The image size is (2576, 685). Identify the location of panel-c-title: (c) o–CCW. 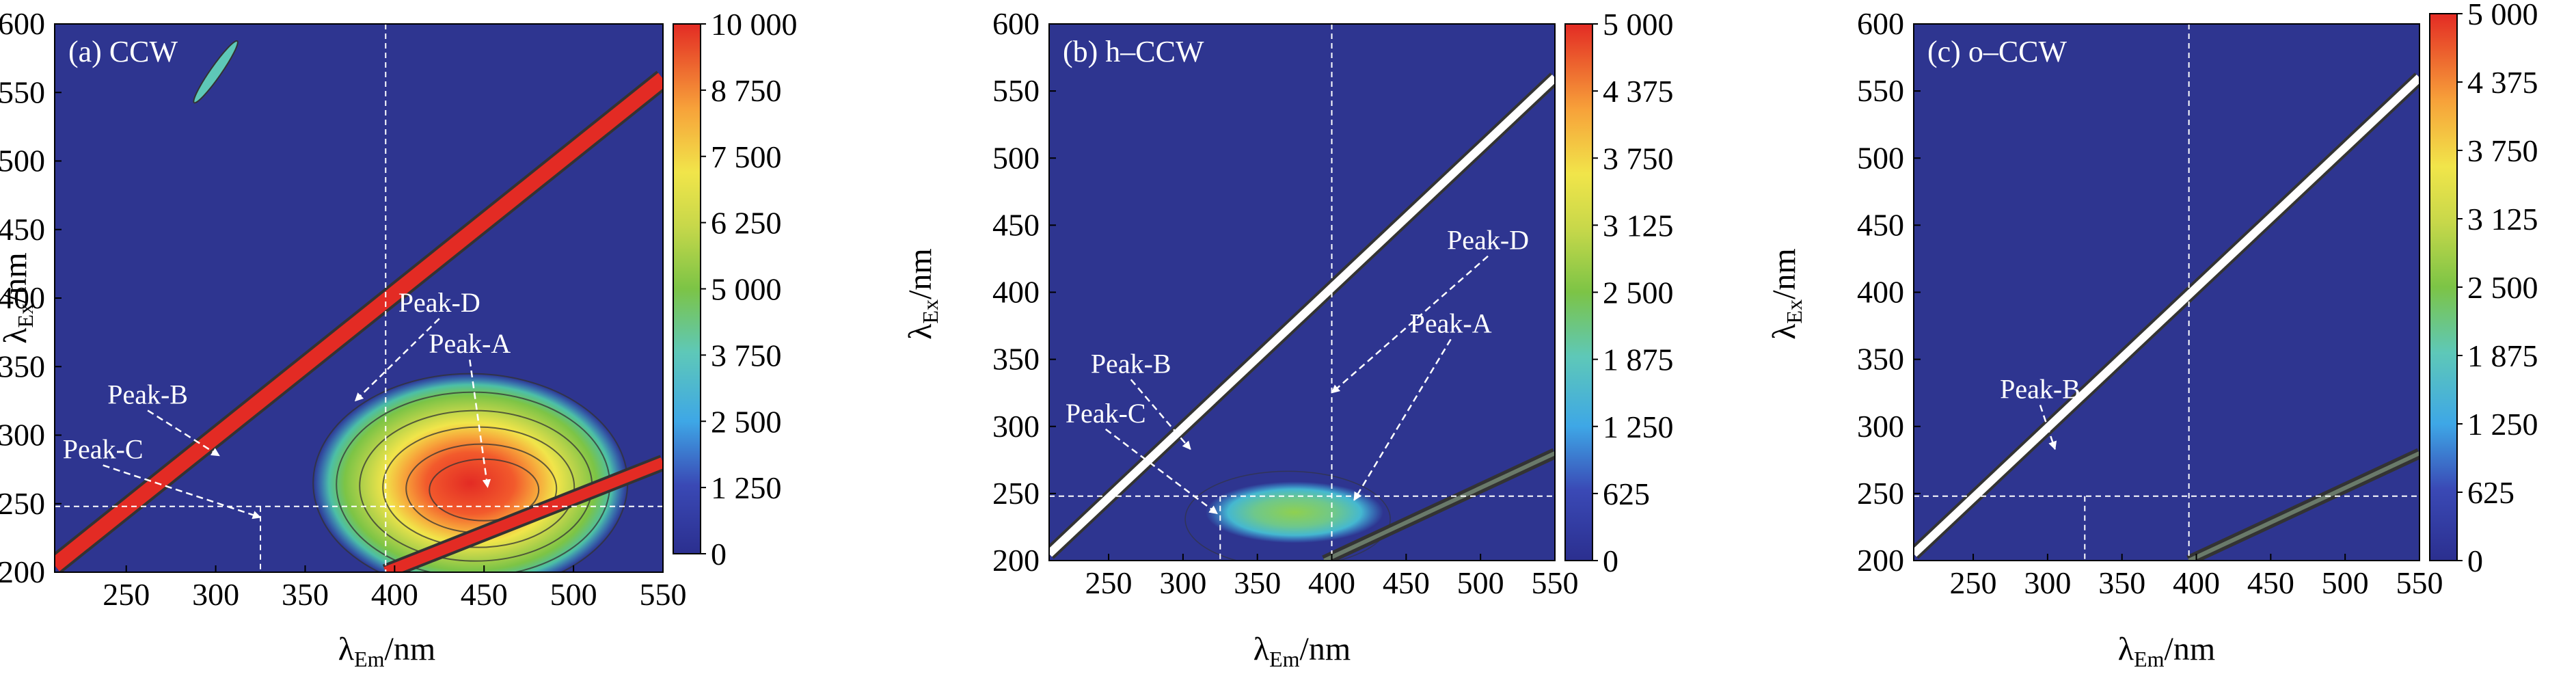
(1997, 51).